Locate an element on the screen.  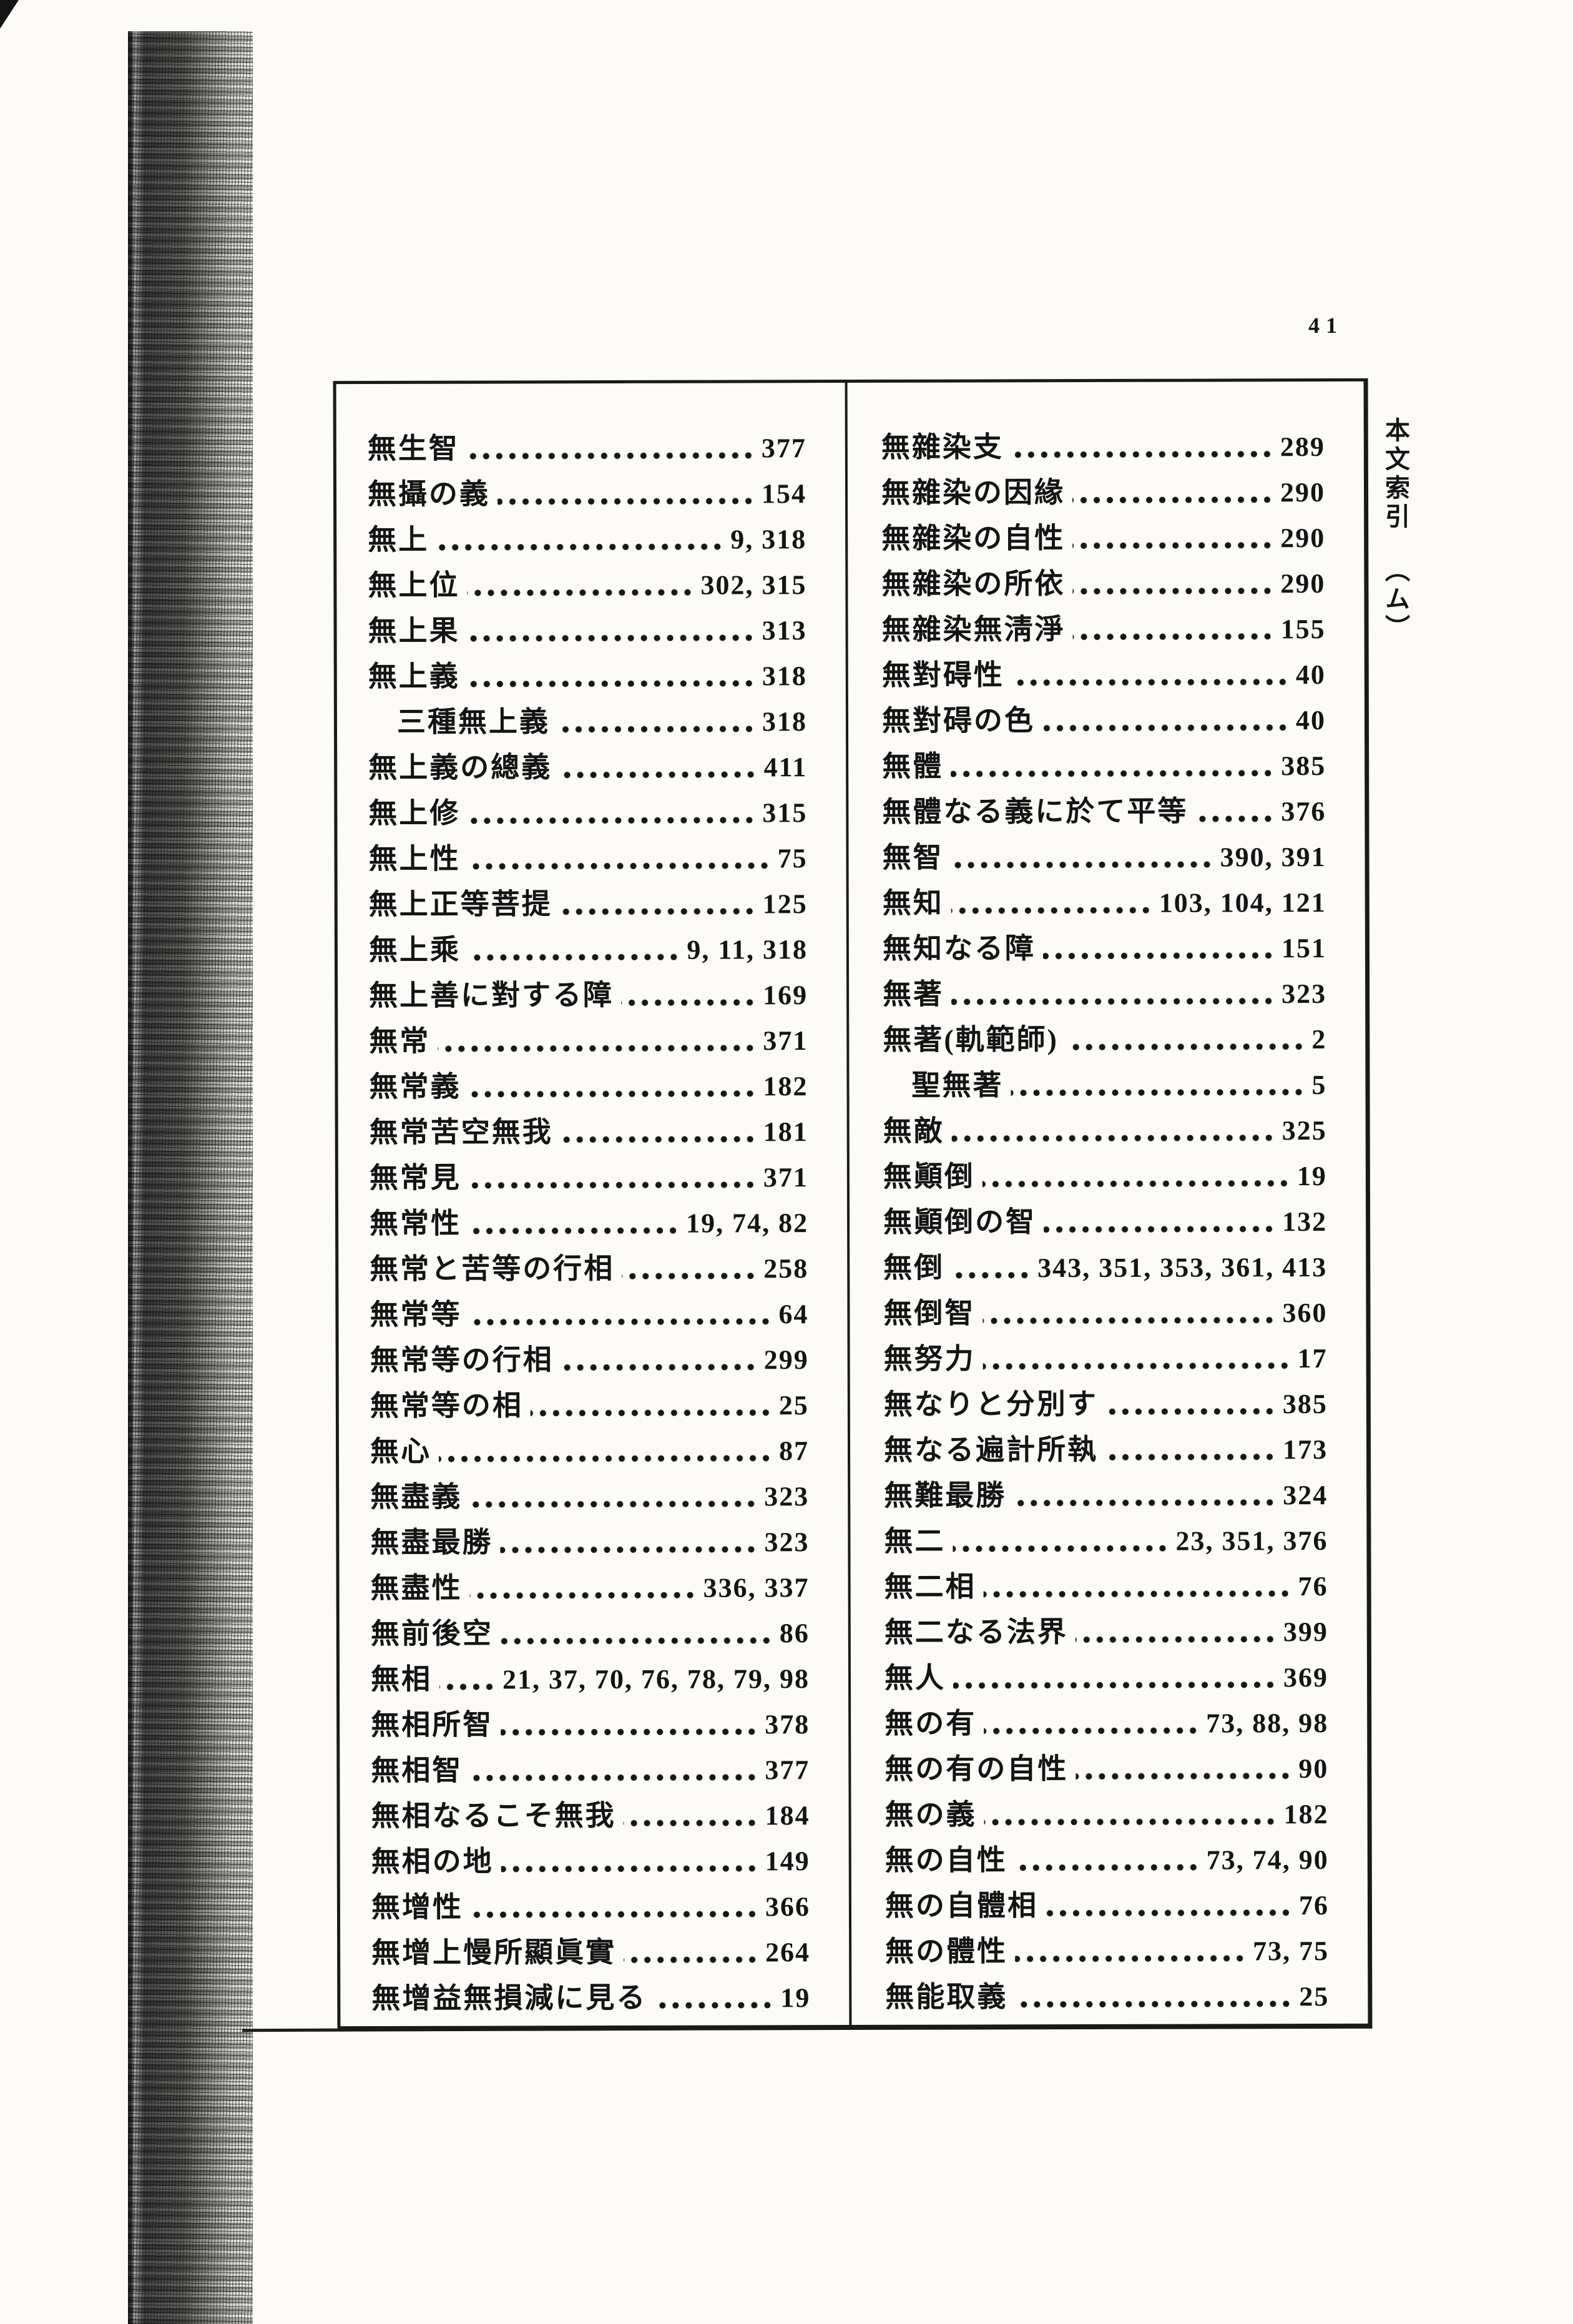
entry-pages: 64 is located at coordinates (793, 1314).